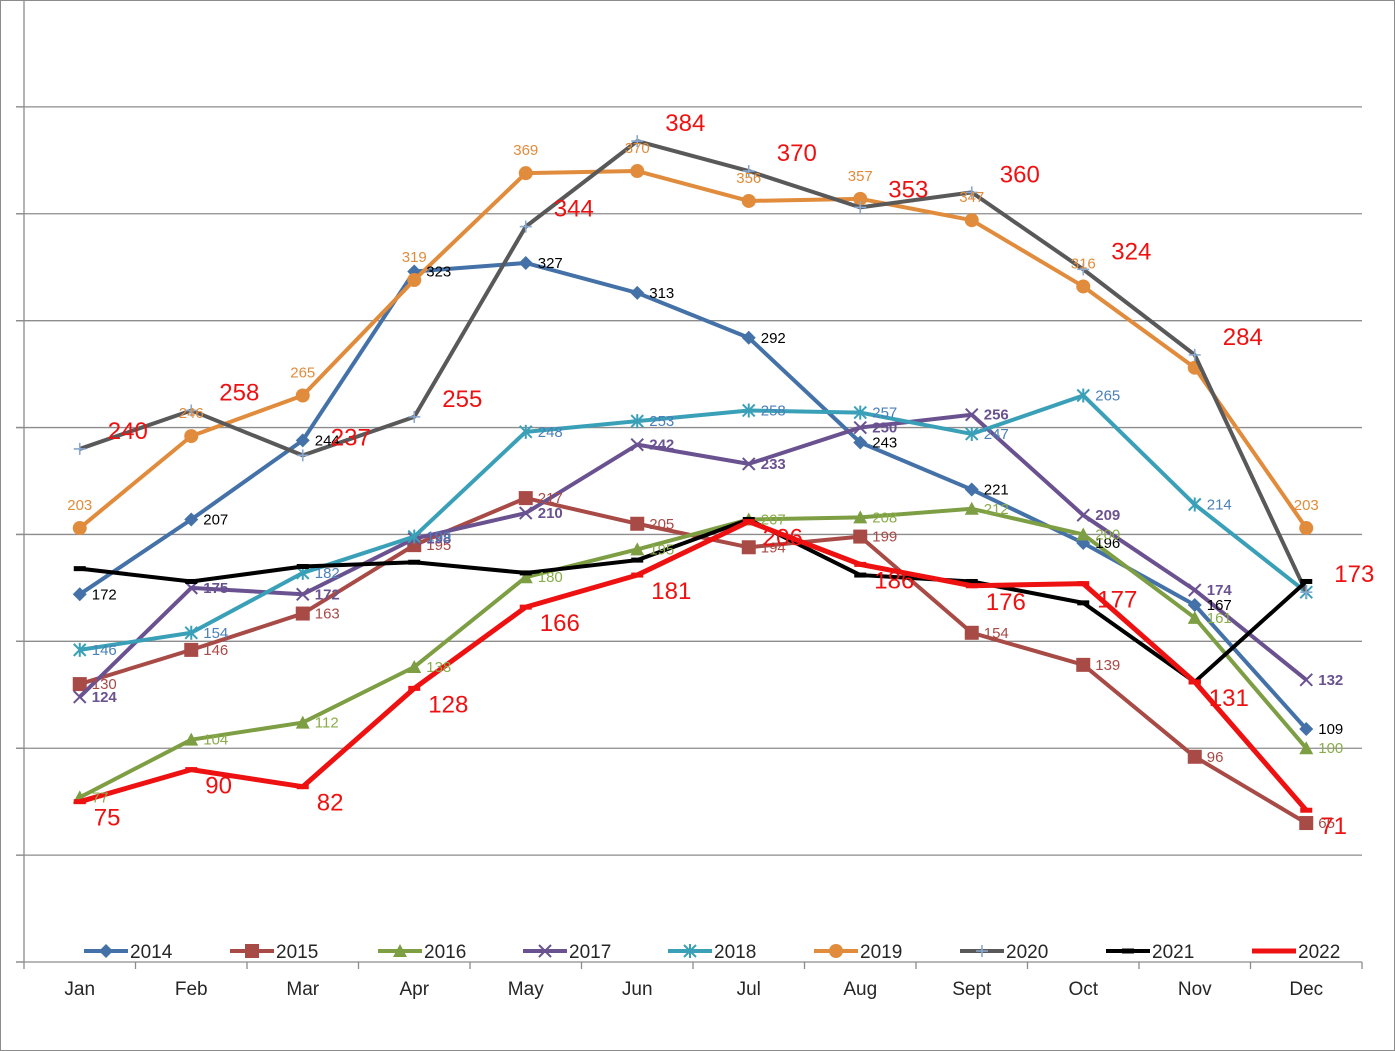 This screenshot has width=1395, height=1051. I want to click on data-label-2018: 146, so click(104, 650).